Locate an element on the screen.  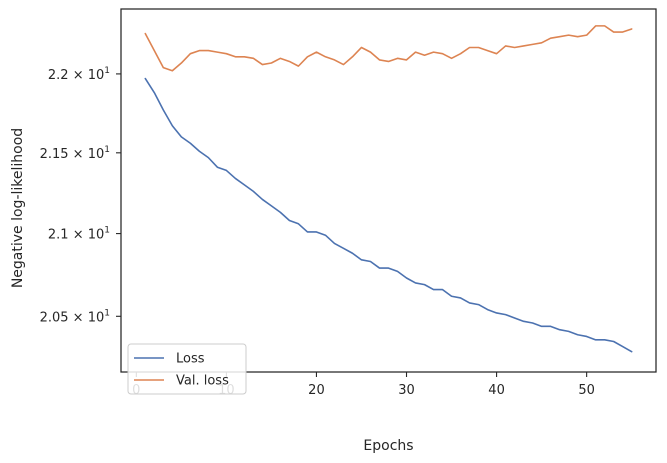
x-axis-label: Epochs is located at coordinates (388, 446).